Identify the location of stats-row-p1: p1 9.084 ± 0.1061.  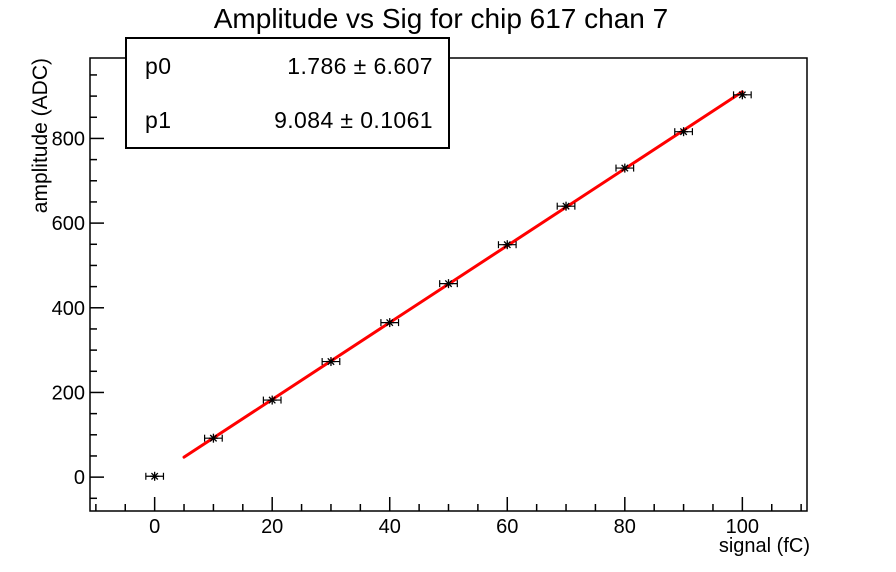
(287, 120).